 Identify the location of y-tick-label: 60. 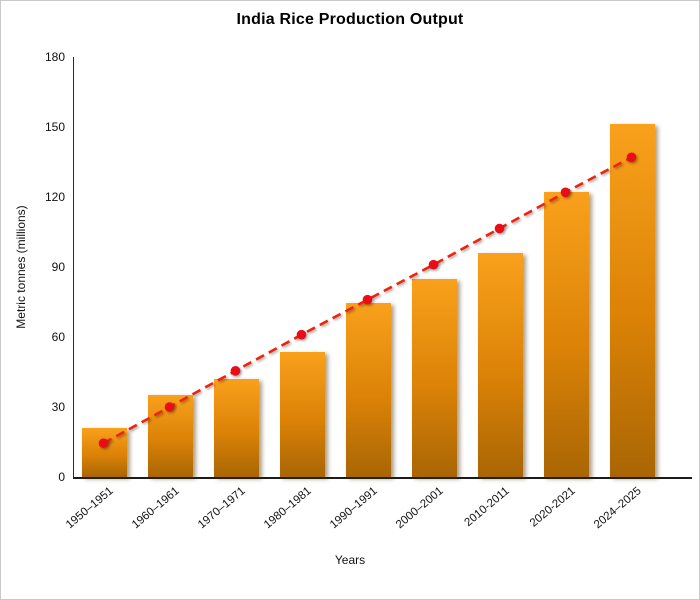
(58, 337).